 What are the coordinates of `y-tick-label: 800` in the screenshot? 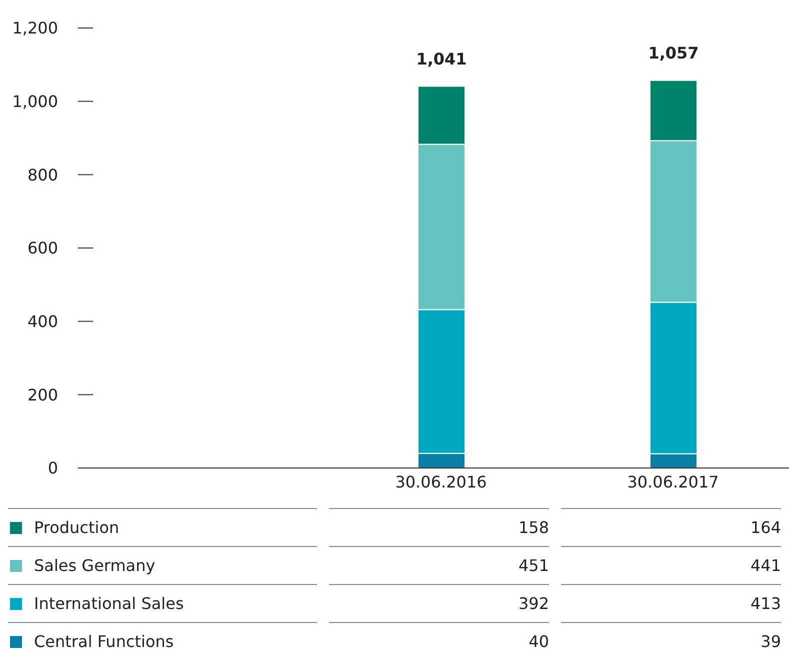 It's located at (42, 174).